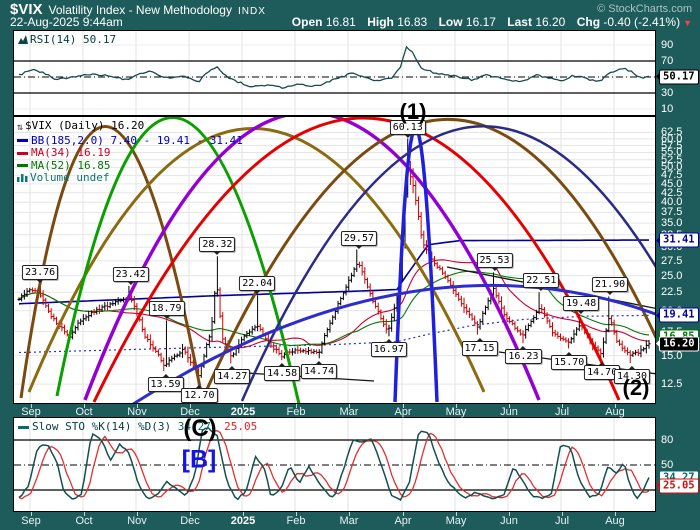 This screenshot has height=530, width=700. What do you see at coordinates (197, 426) in the screenshot?
I see `sto-k-value: 34.27,` at bounding box center [197, 426].